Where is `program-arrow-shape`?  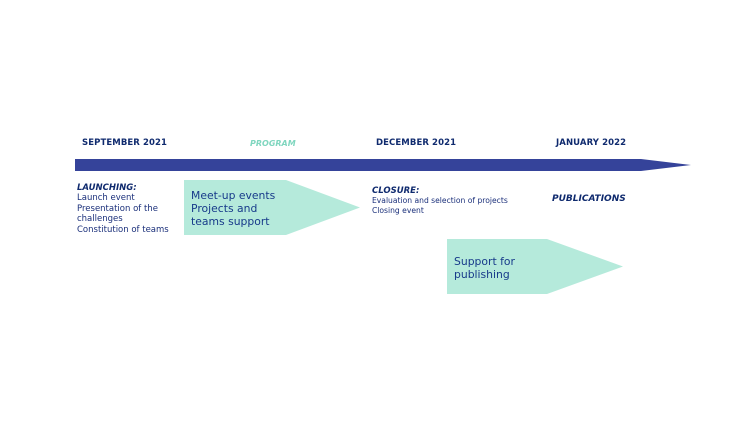 program-arrow-shape is located at coordinates (272, 207).